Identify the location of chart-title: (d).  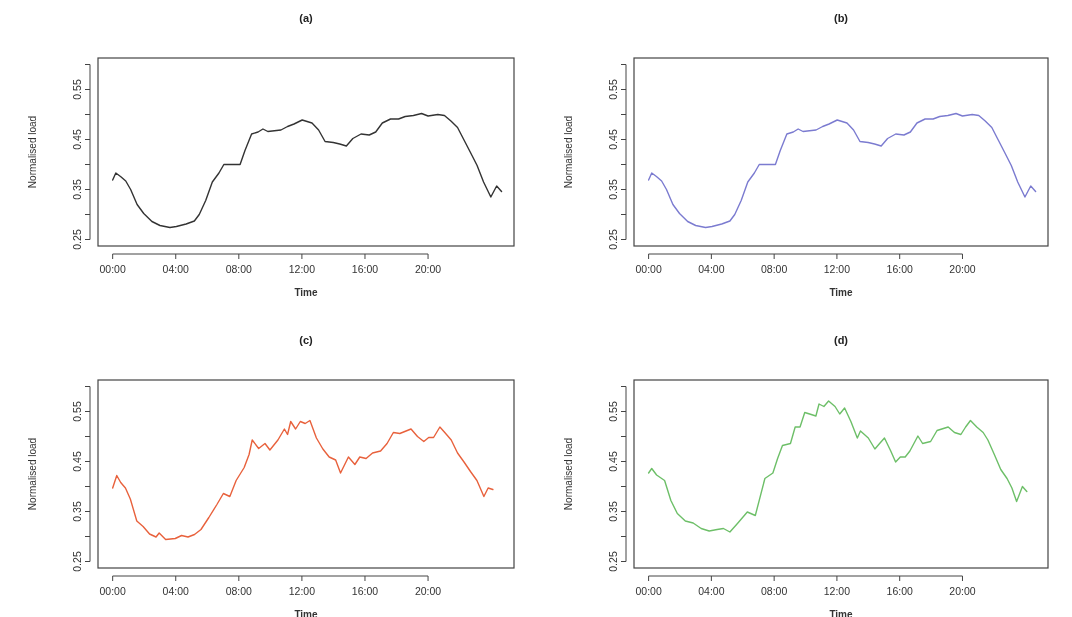
(841, 340).